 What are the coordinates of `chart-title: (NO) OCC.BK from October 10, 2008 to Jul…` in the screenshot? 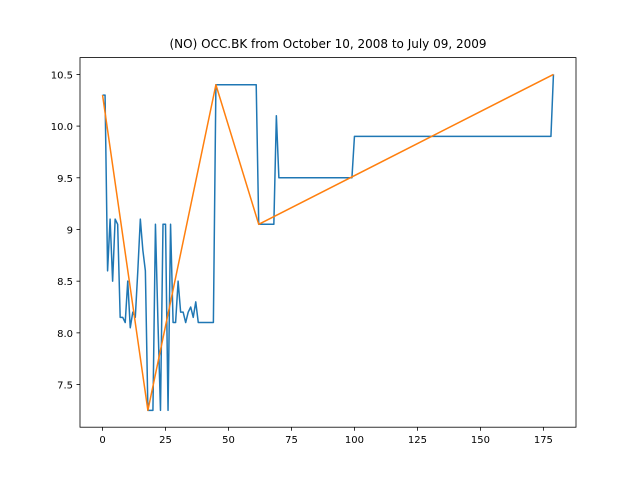 It's located at (327, 44).